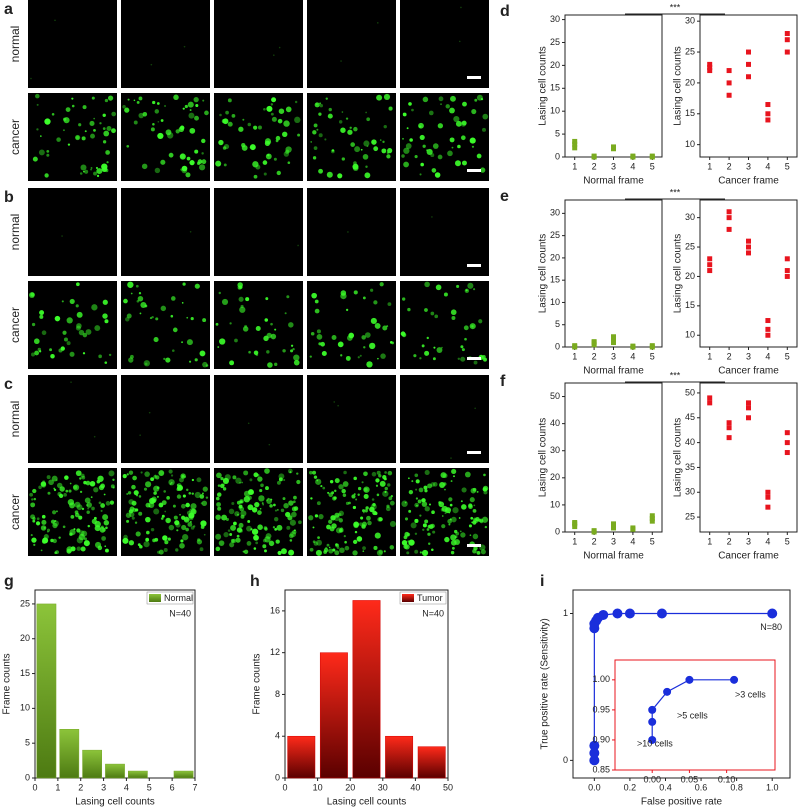  I want to click on row-label: cancer, so click(15, 325).